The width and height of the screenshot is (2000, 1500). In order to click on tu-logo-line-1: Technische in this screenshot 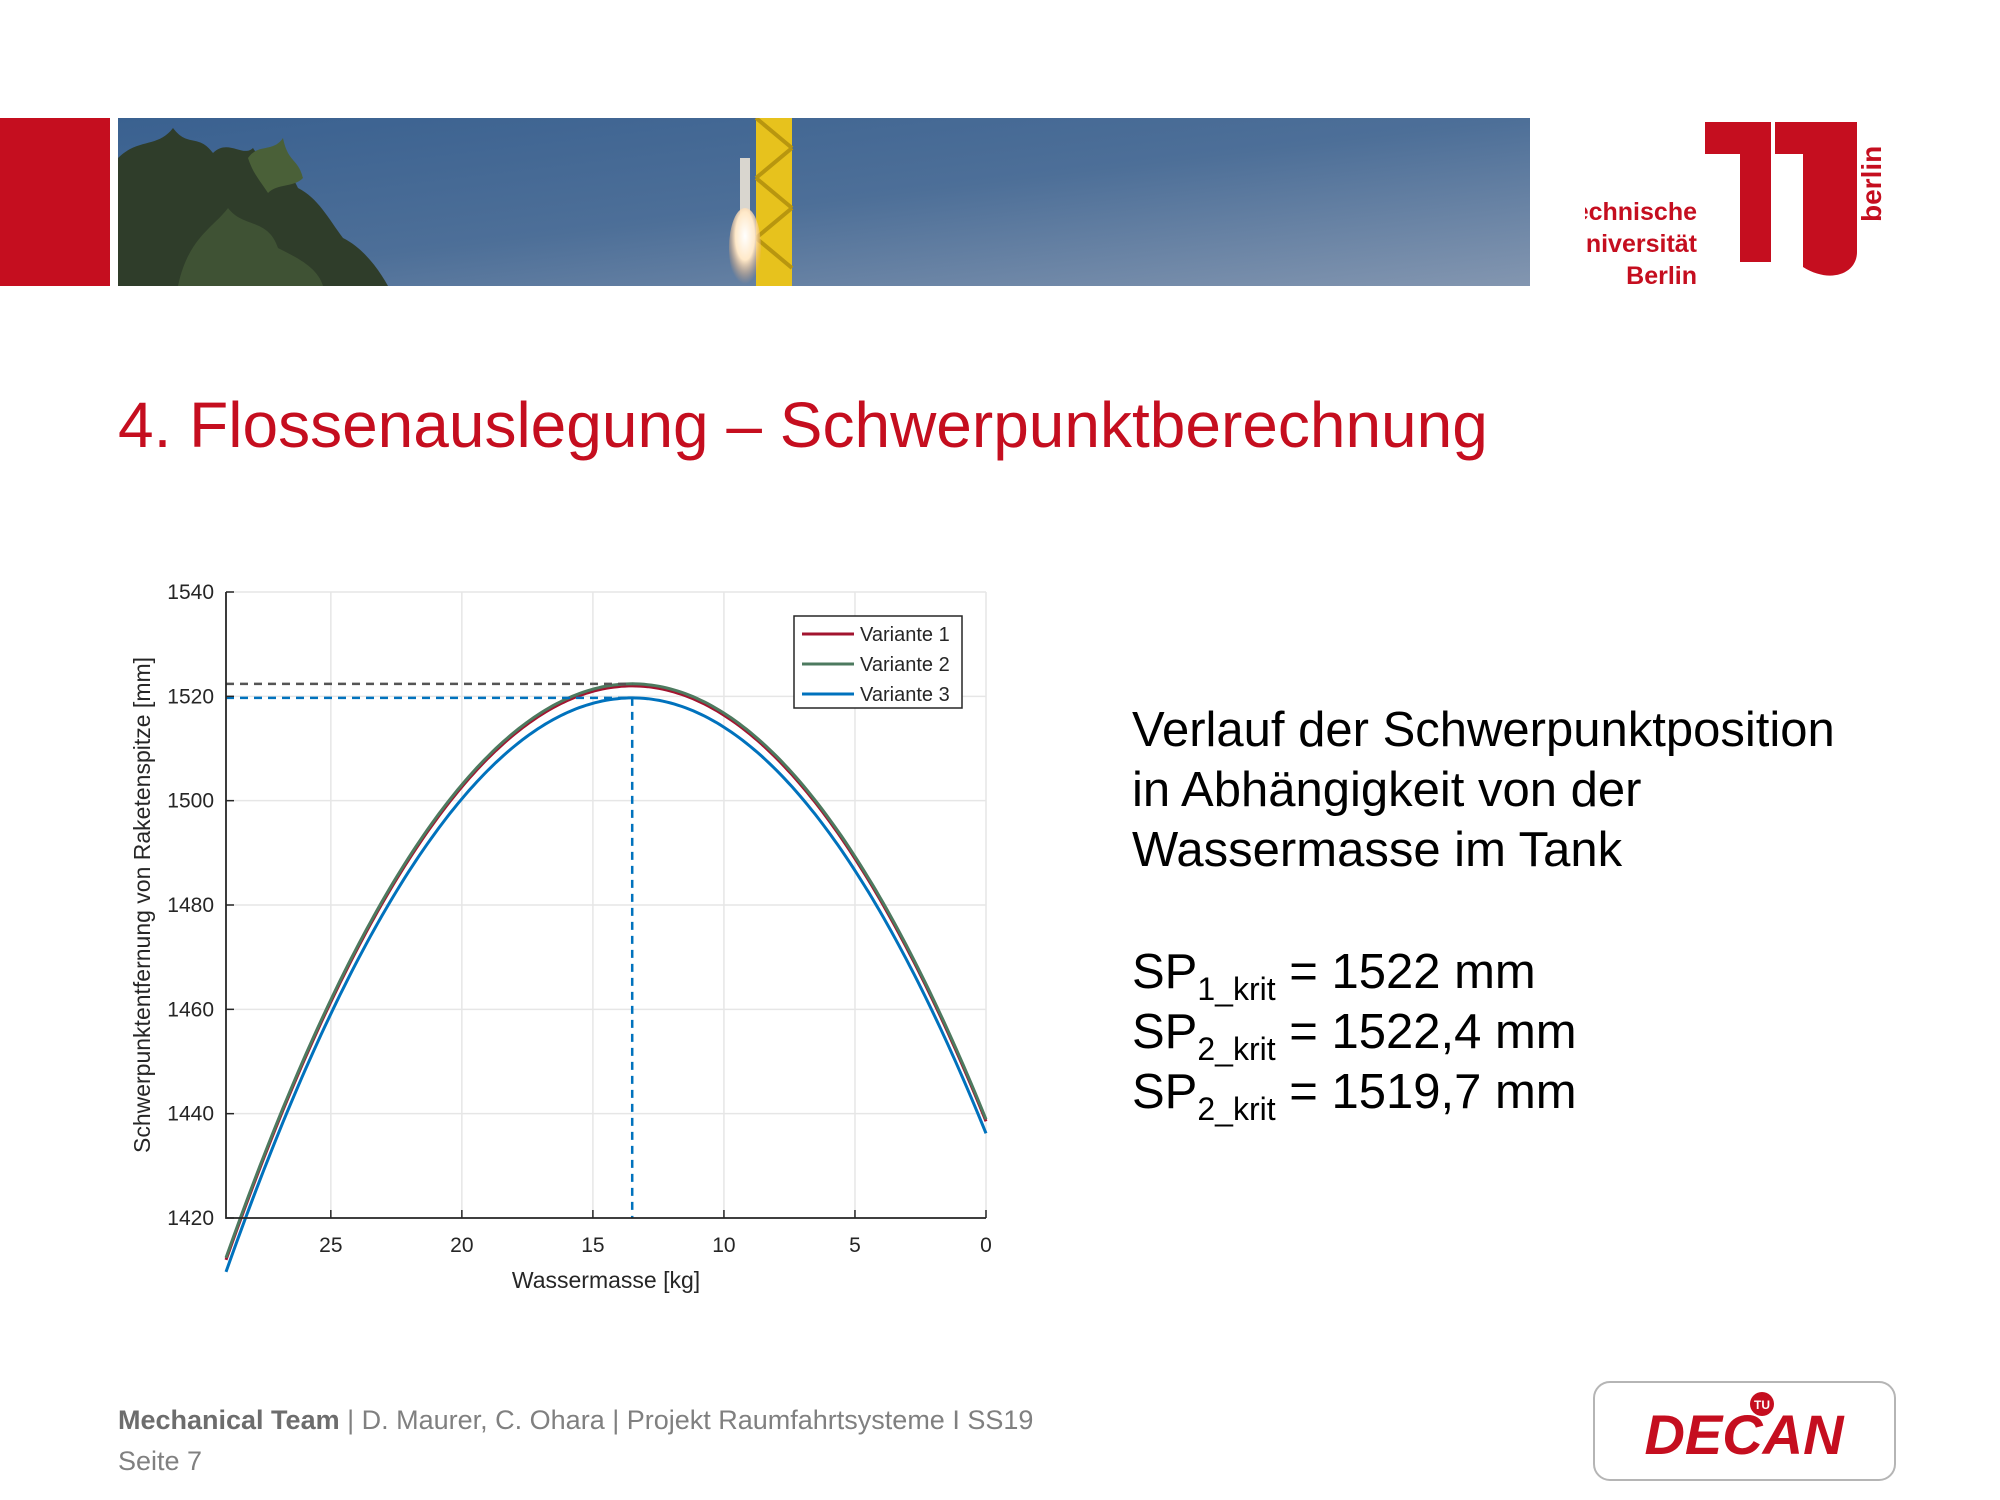, I will do `click(1641, 212)`.